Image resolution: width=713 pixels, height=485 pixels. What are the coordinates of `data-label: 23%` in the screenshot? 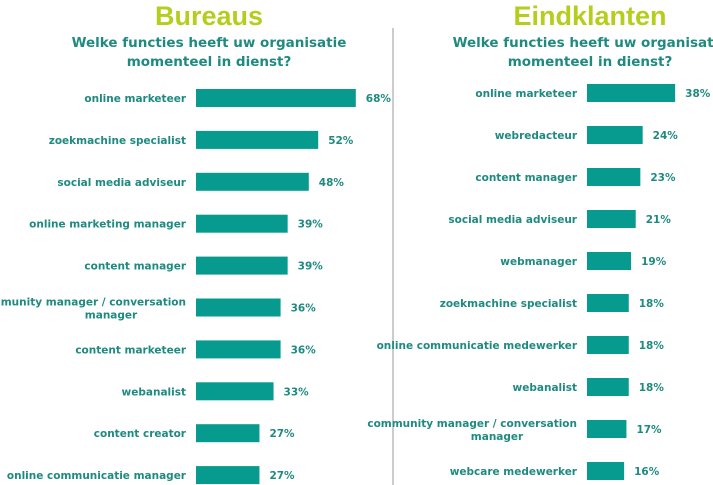 It's located at (663, 178).